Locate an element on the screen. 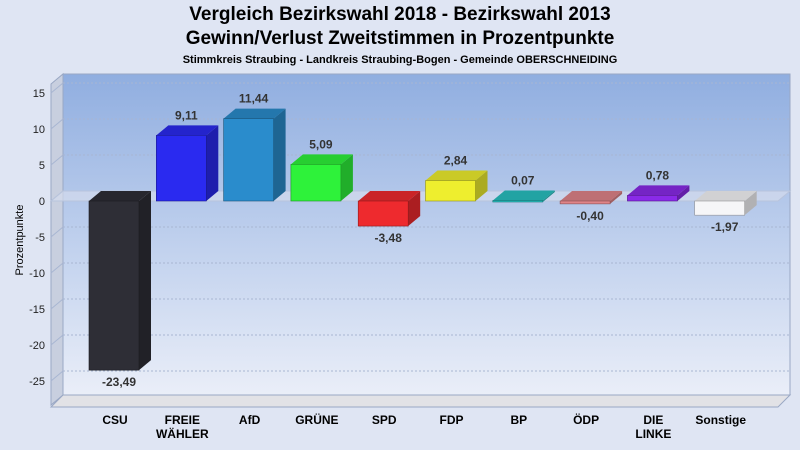 The width and height of the screenshot is (800, 450). bar-sonstige is located at coordinates (725, 203).